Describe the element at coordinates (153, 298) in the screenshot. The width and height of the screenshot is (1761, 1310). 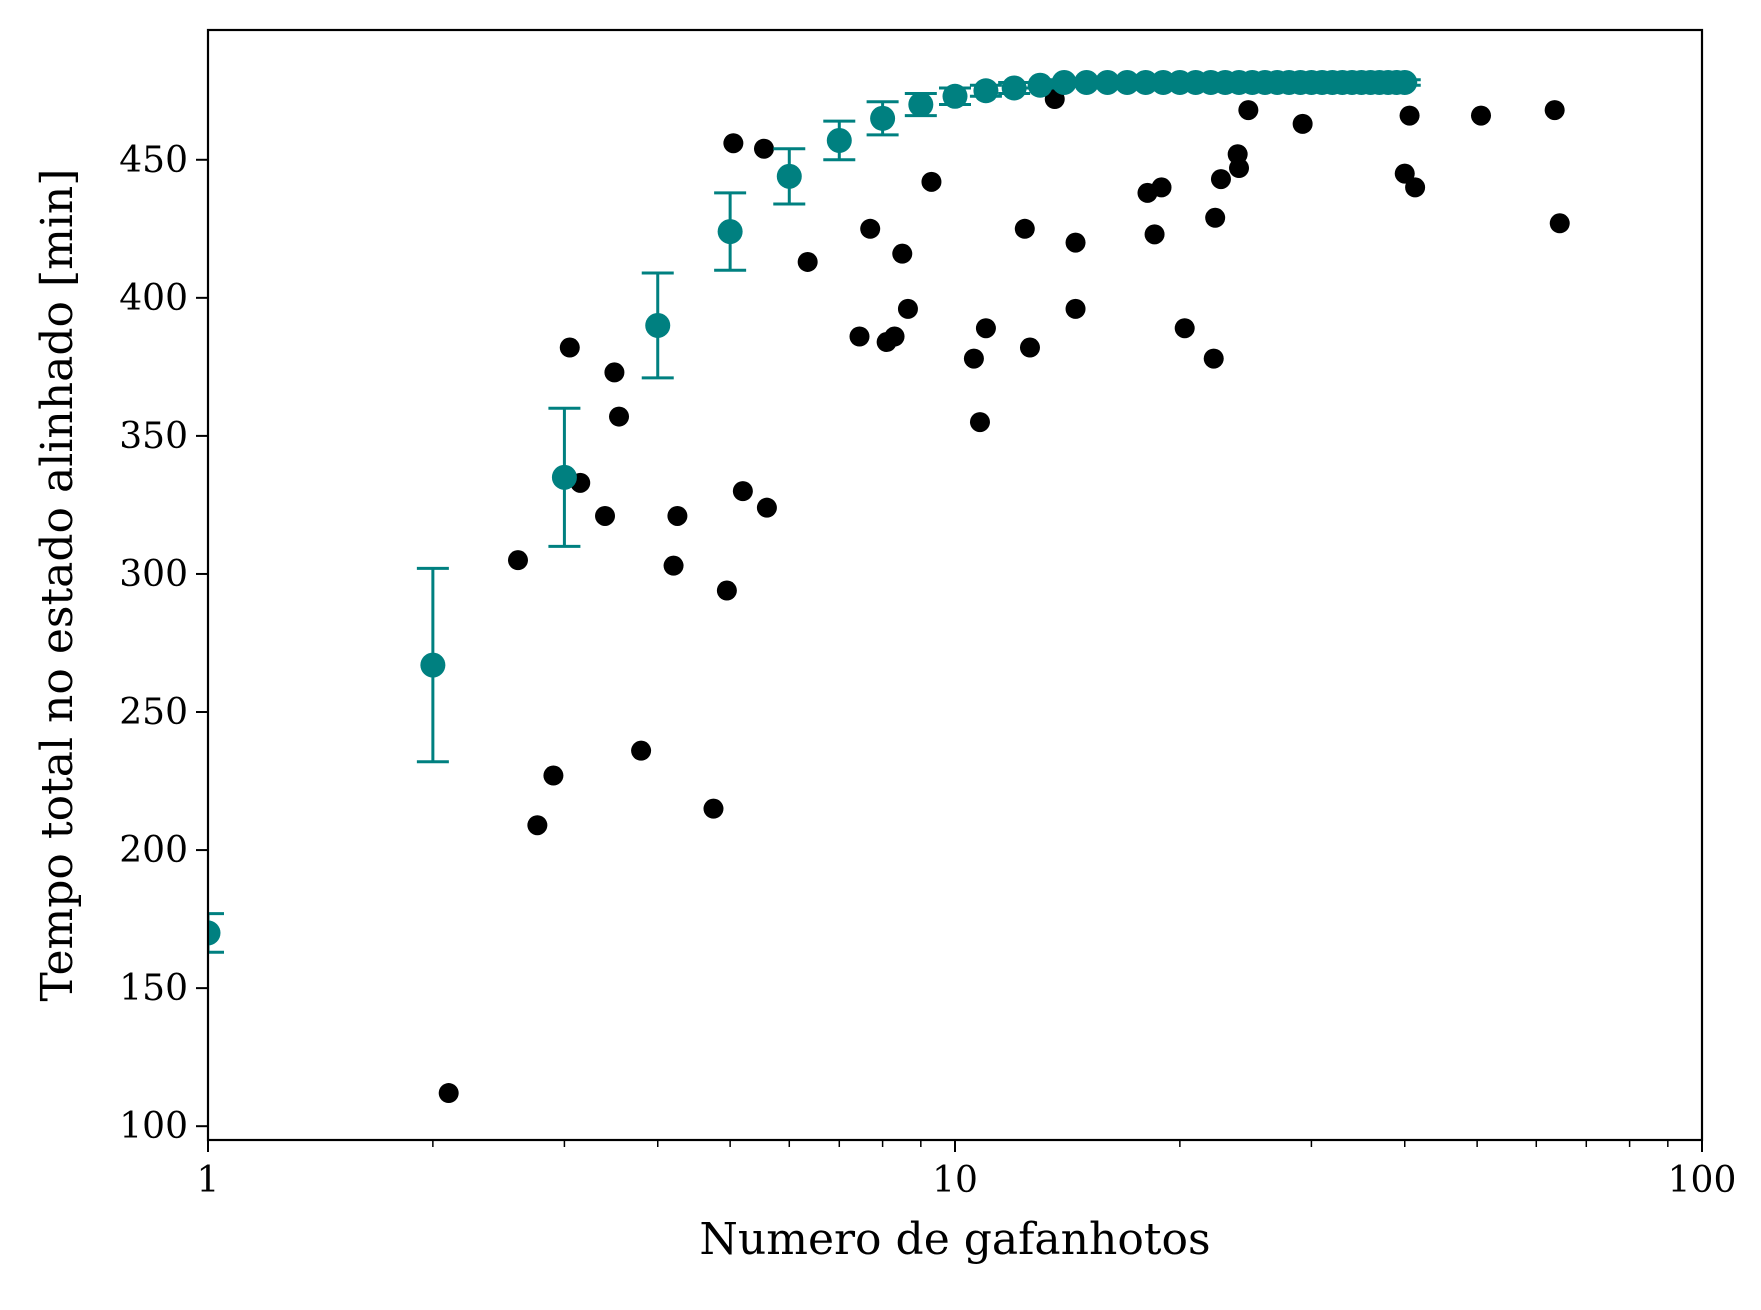
I see `y-tick-label: 400` at that location.